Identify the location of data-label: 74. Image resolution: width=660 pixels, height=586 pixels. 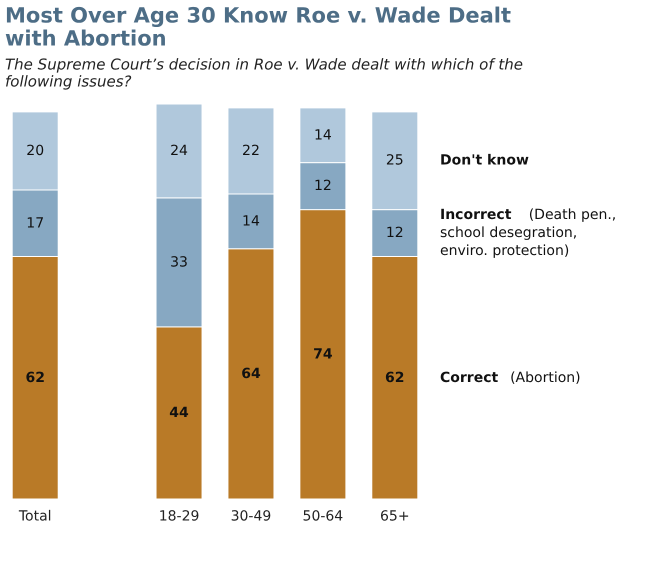
(323, 354).